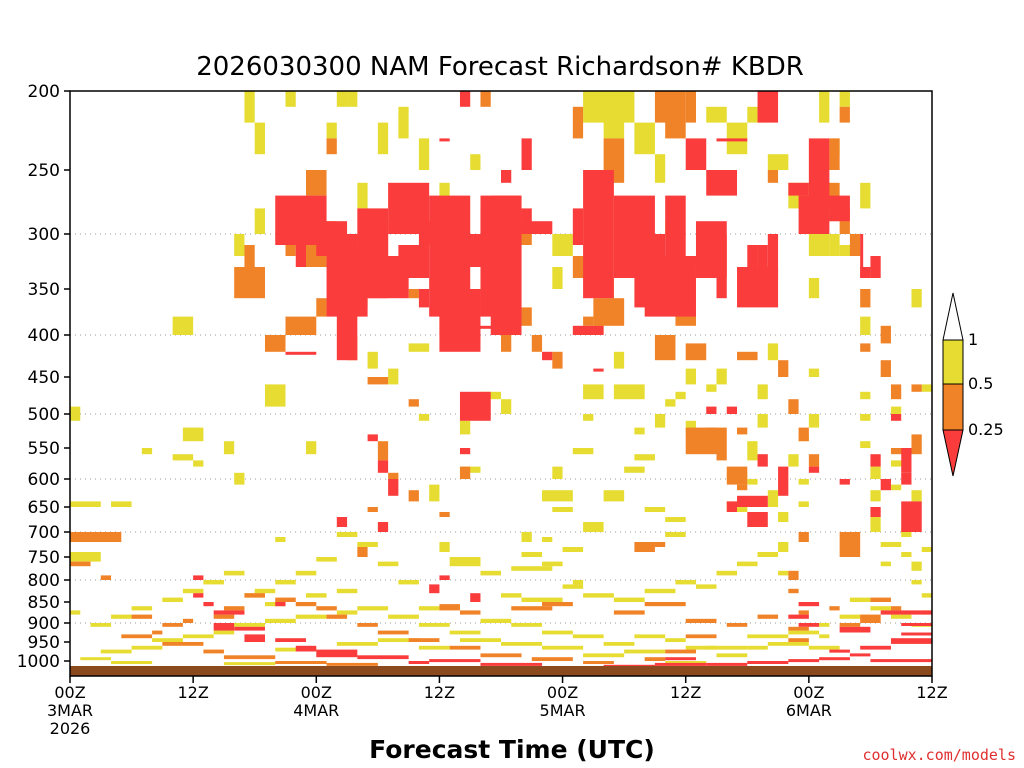 This screenshot has width=1024, height=768. Describe the element at coordinates (44, 92) in the screenshot. I see `y-tick-label-200: 200` at that location.